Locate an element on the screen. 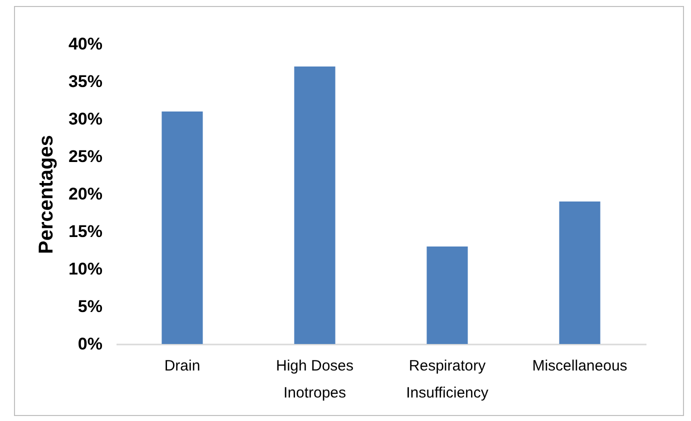  y-tick-label: 0% is located at coordinates (90, 344).